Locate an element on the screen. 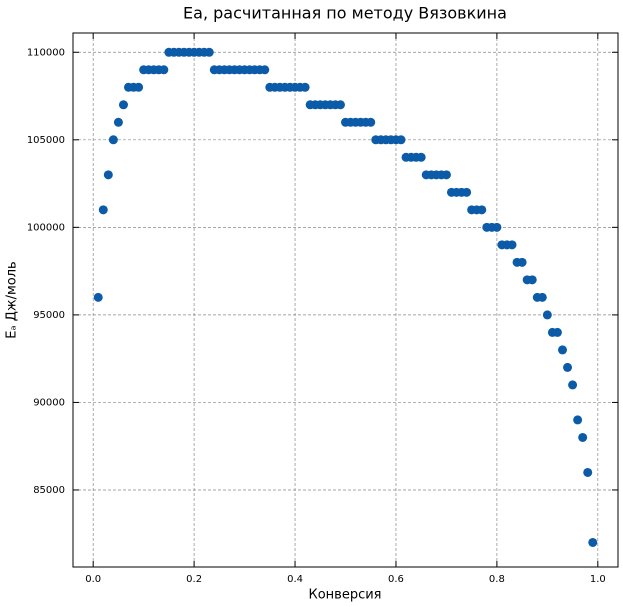  x-tick-label: 0.6 is located at coordinates (396, 579).